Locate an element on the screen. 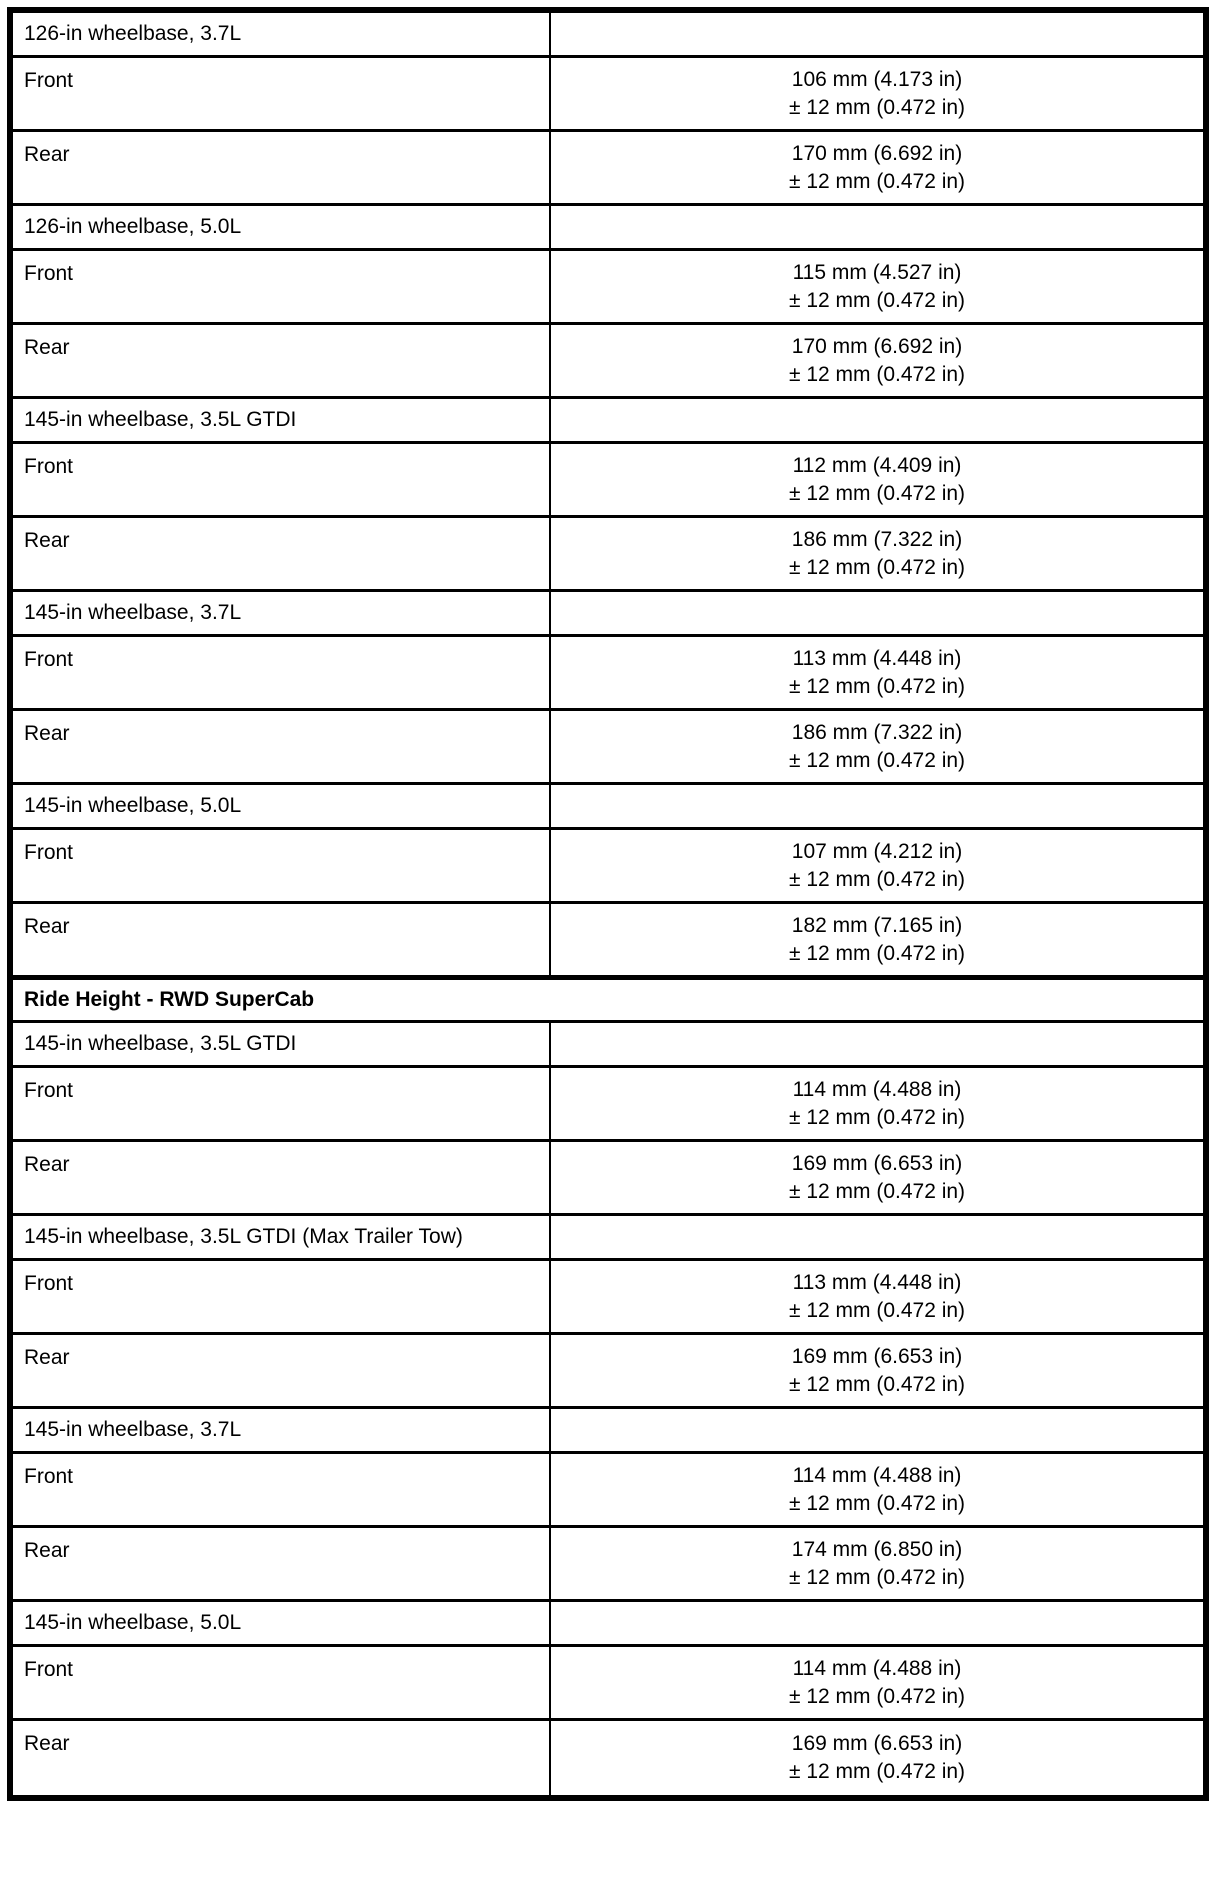 The width and height of the screenshot is (1216, 1894). spec-group-label: 126-in wheelbase, 3.7L is located at coordinates (282, 34).